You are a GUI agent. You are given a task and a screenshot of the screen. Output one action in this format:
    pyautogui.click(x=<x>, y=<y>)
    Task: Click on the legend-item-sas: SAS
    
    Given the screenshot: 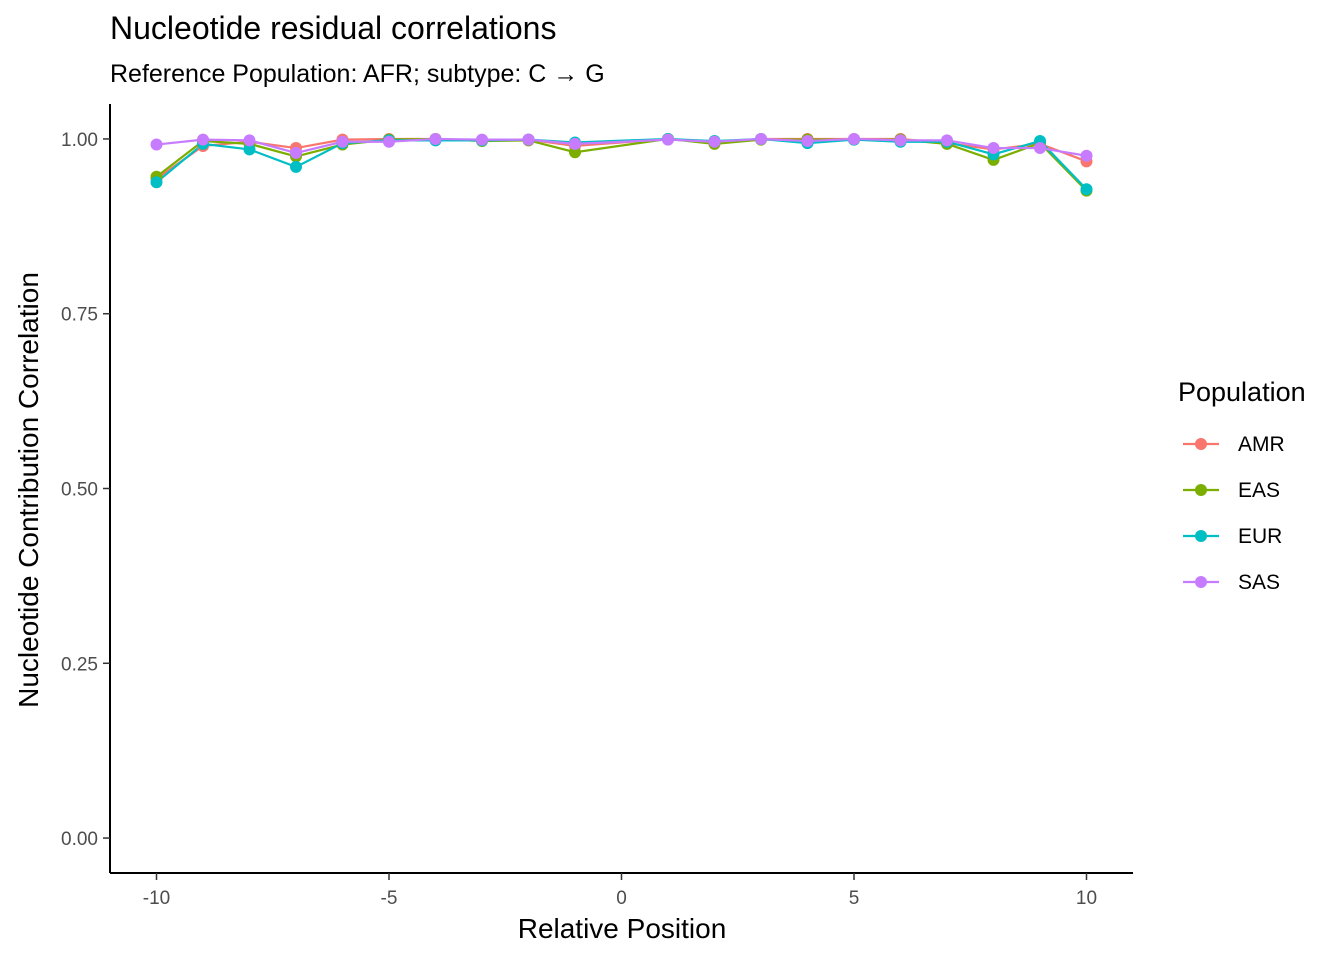 What is the action you would take?
    pyautogui.click(x=1231, y=582)
    